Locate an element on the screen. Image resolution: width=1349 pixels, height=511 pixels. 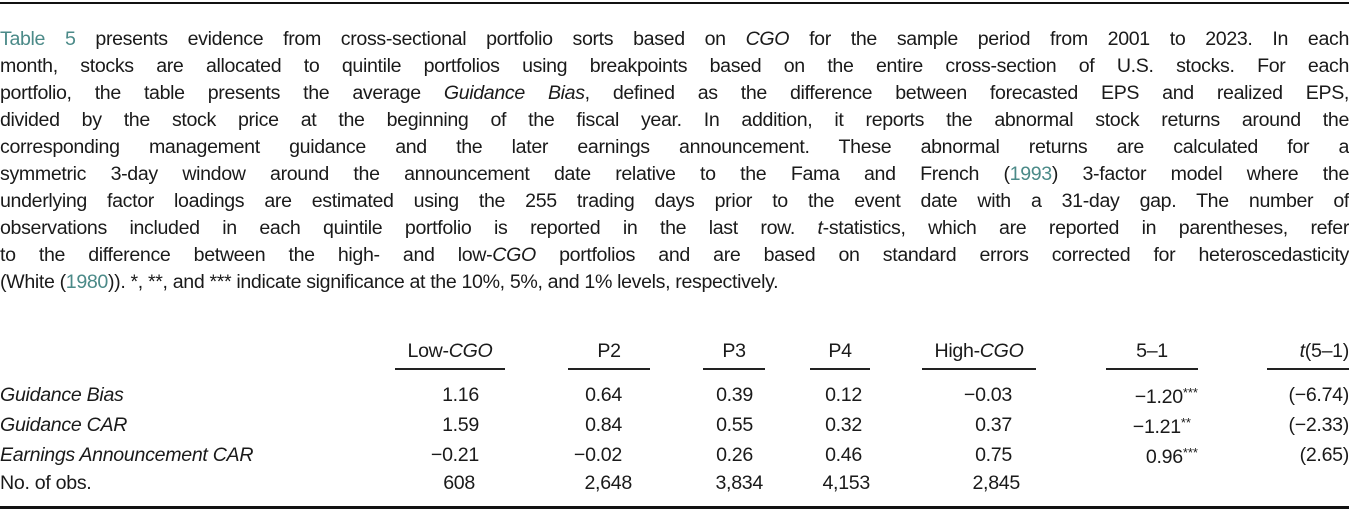
header-p4: P4 is located at coordinates (827, 354).